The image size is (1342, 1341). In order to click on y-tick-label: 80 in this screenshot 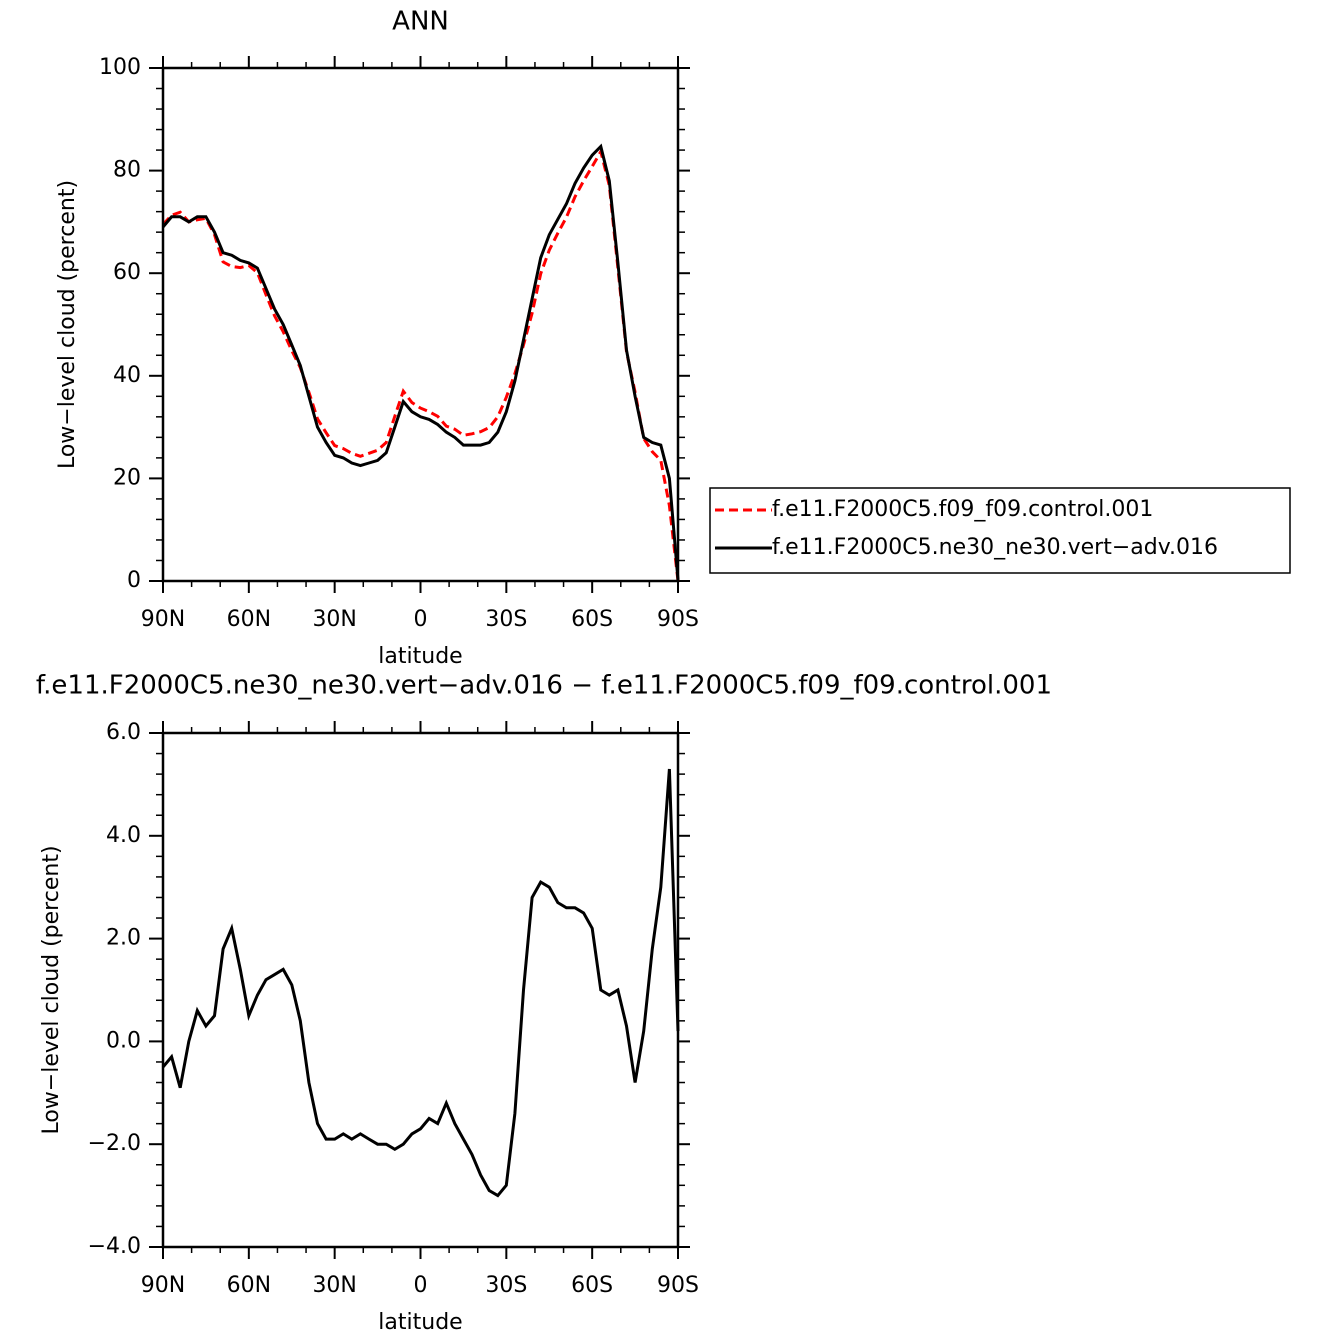, I will do `click(127, 170)`.